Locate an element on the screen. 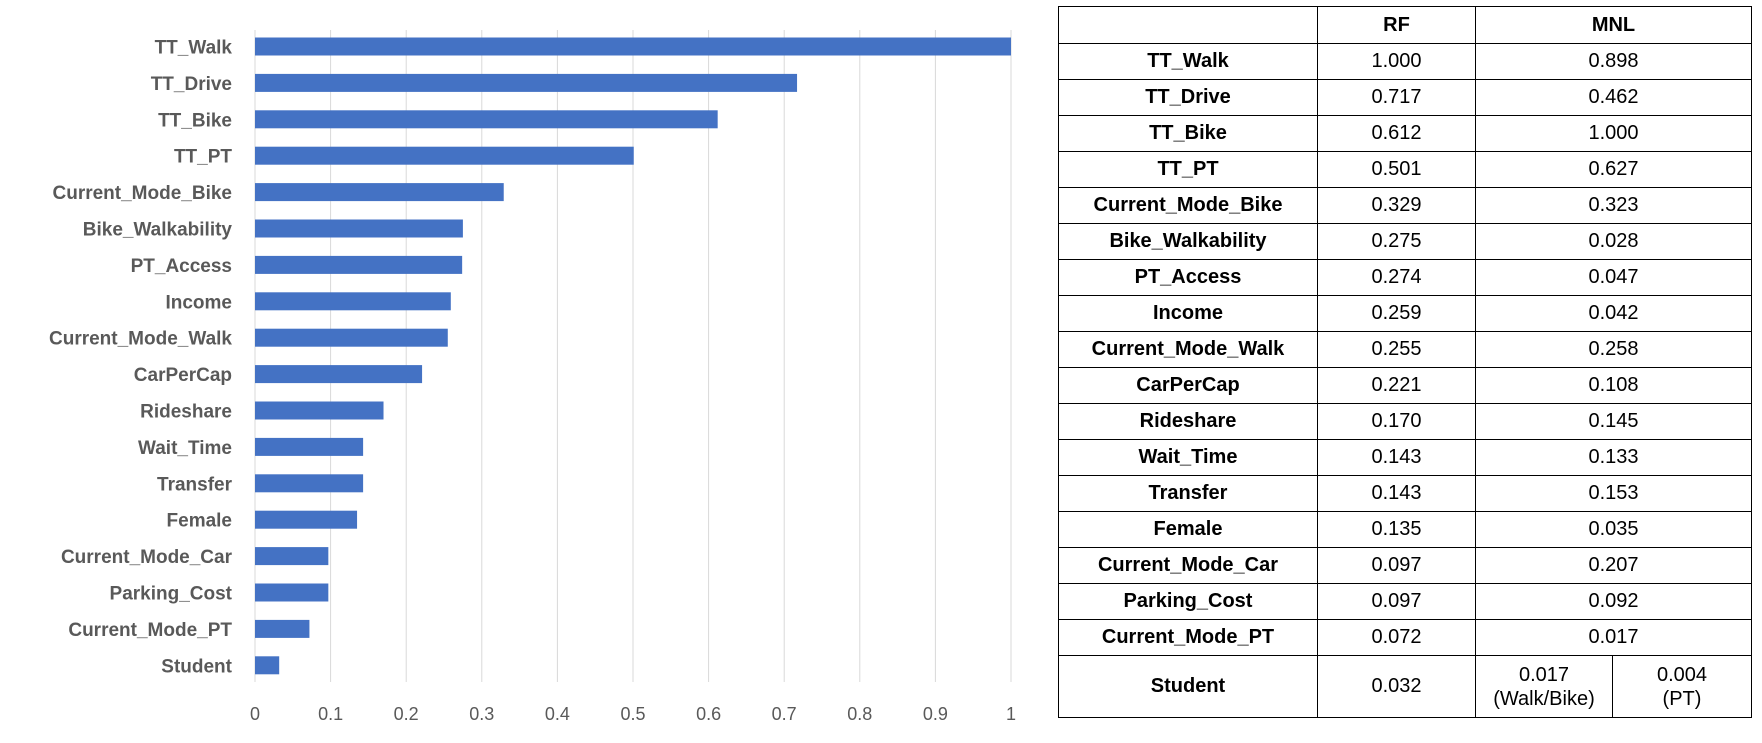 The image size is (1762, 743). category-label: TT_Walk is located at coordinates (194, 48).